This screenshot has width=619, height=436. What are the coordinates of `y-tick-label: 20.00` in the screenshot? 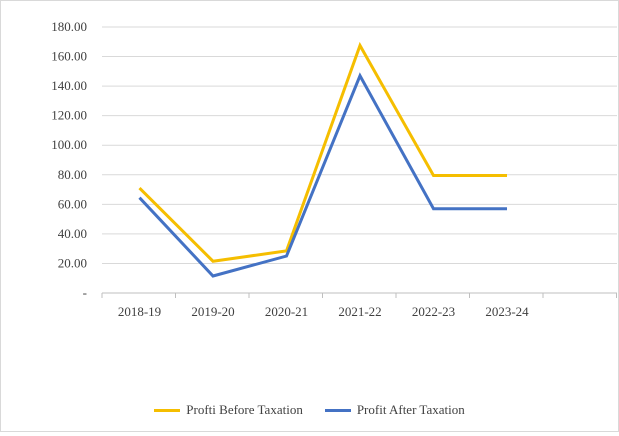 It's located at (72, 262).